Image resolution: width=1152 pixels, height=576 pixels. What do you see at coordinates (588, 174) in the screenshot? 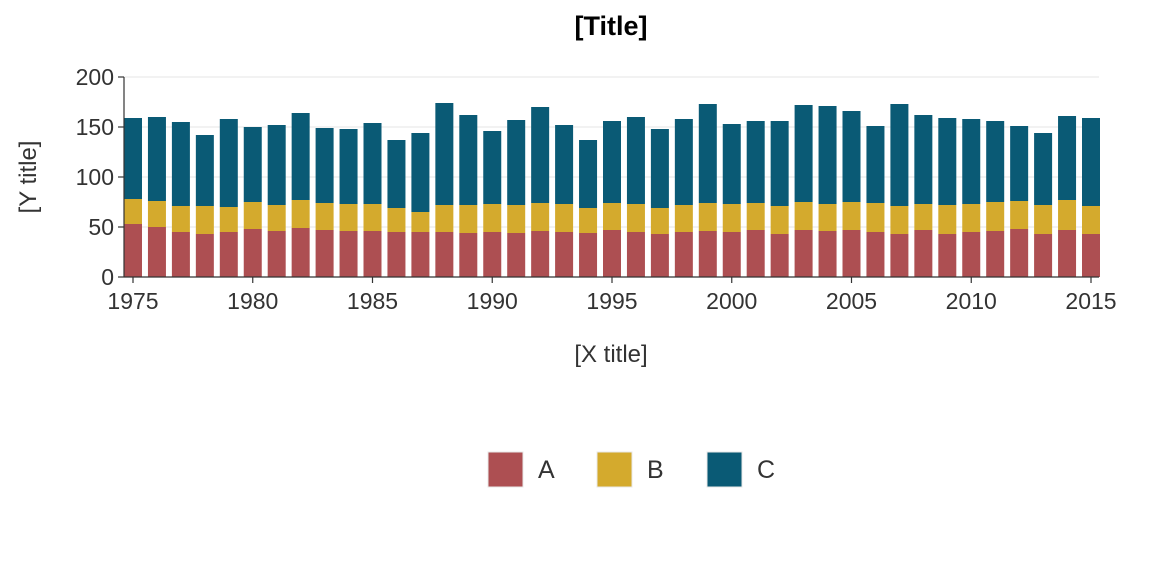
I see `bar-c-1994` at bounding box center [588, 174].